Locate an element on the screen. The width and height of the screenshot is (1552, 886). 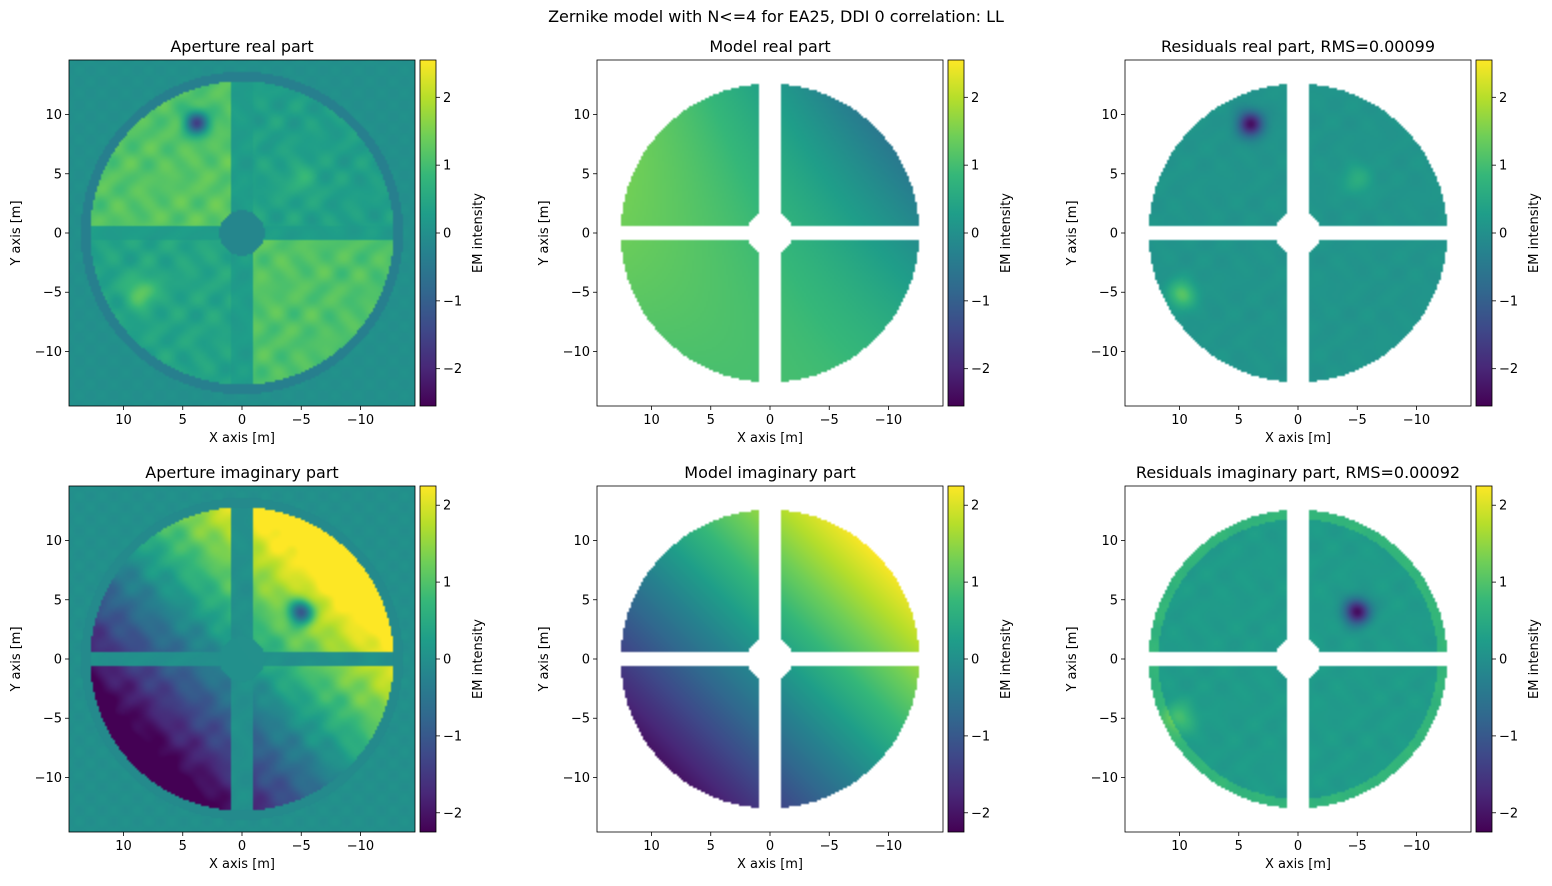
axes-title: Model imaginary part is located at coordinates (769, 472).